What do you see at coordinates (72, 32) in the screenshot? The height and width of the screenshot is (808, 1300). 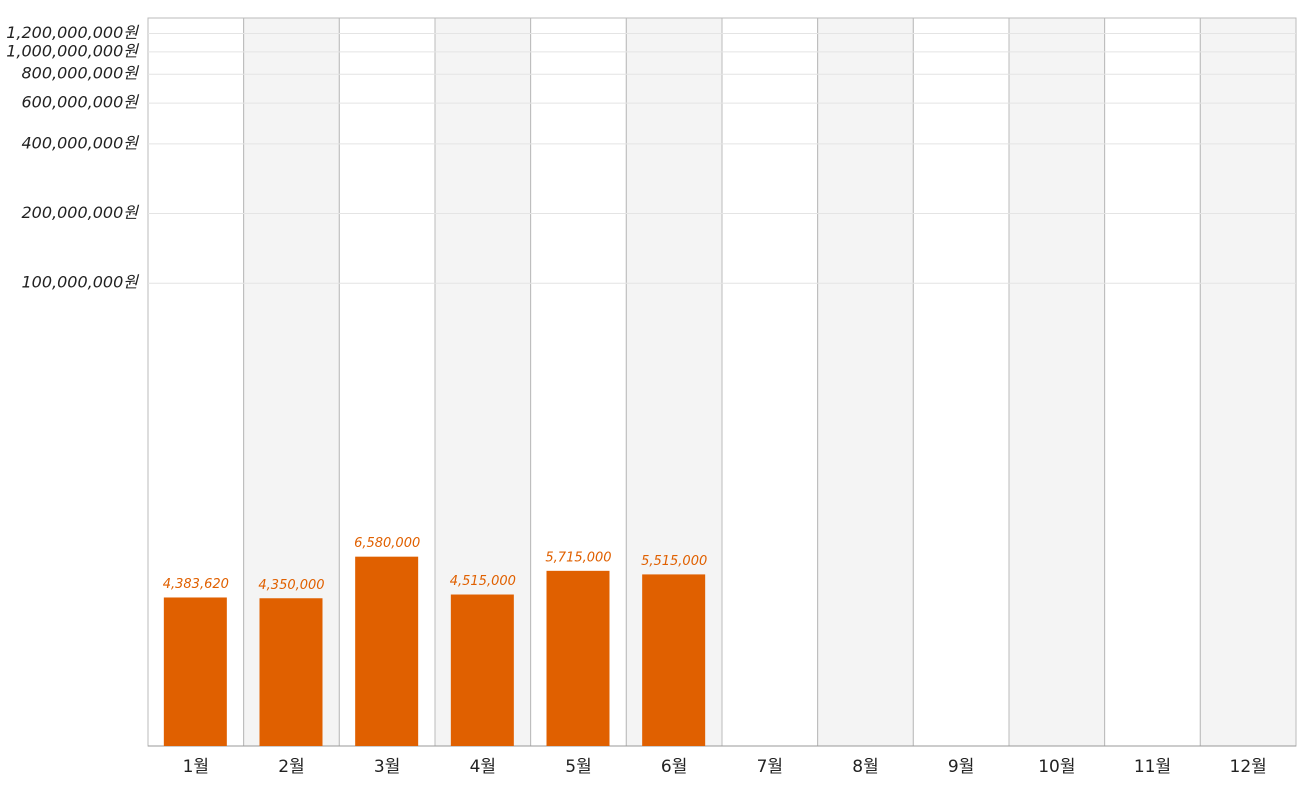 I see `y-tick-label: 1,200,000,000원` at bounding box center [72, 32].